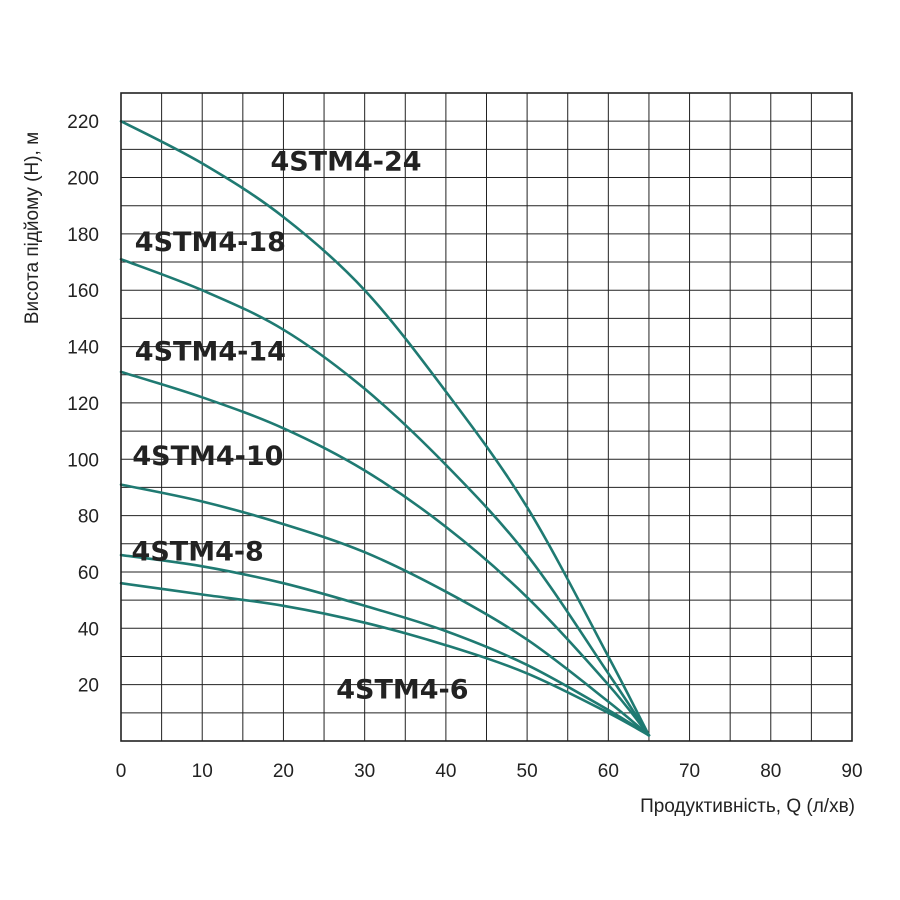  Describe the element at coordinates (689, 771) in the screenshot. I see `x-tick-label: 70` at that location.